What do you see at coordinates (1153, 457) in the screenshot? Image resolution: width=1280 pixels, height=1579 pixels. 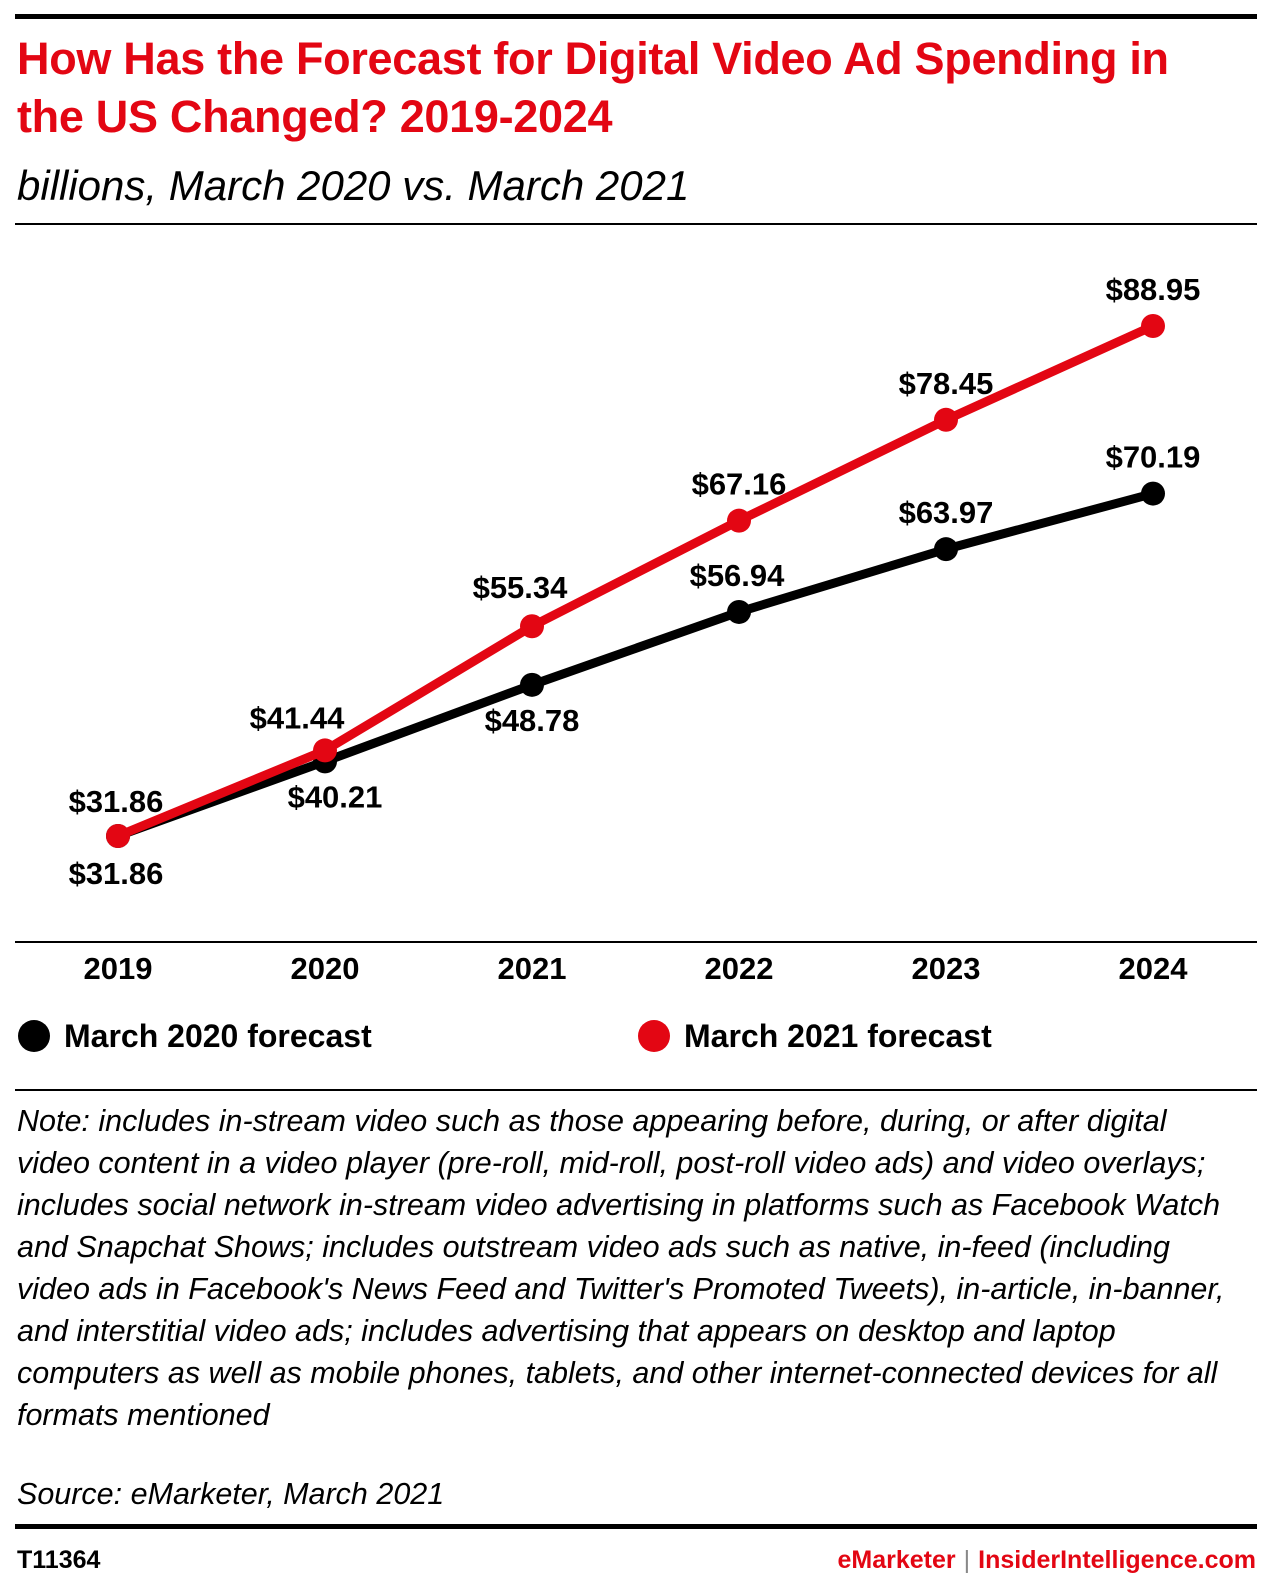 I see `data-label: $70.19` at bounding box center [1153, 457].